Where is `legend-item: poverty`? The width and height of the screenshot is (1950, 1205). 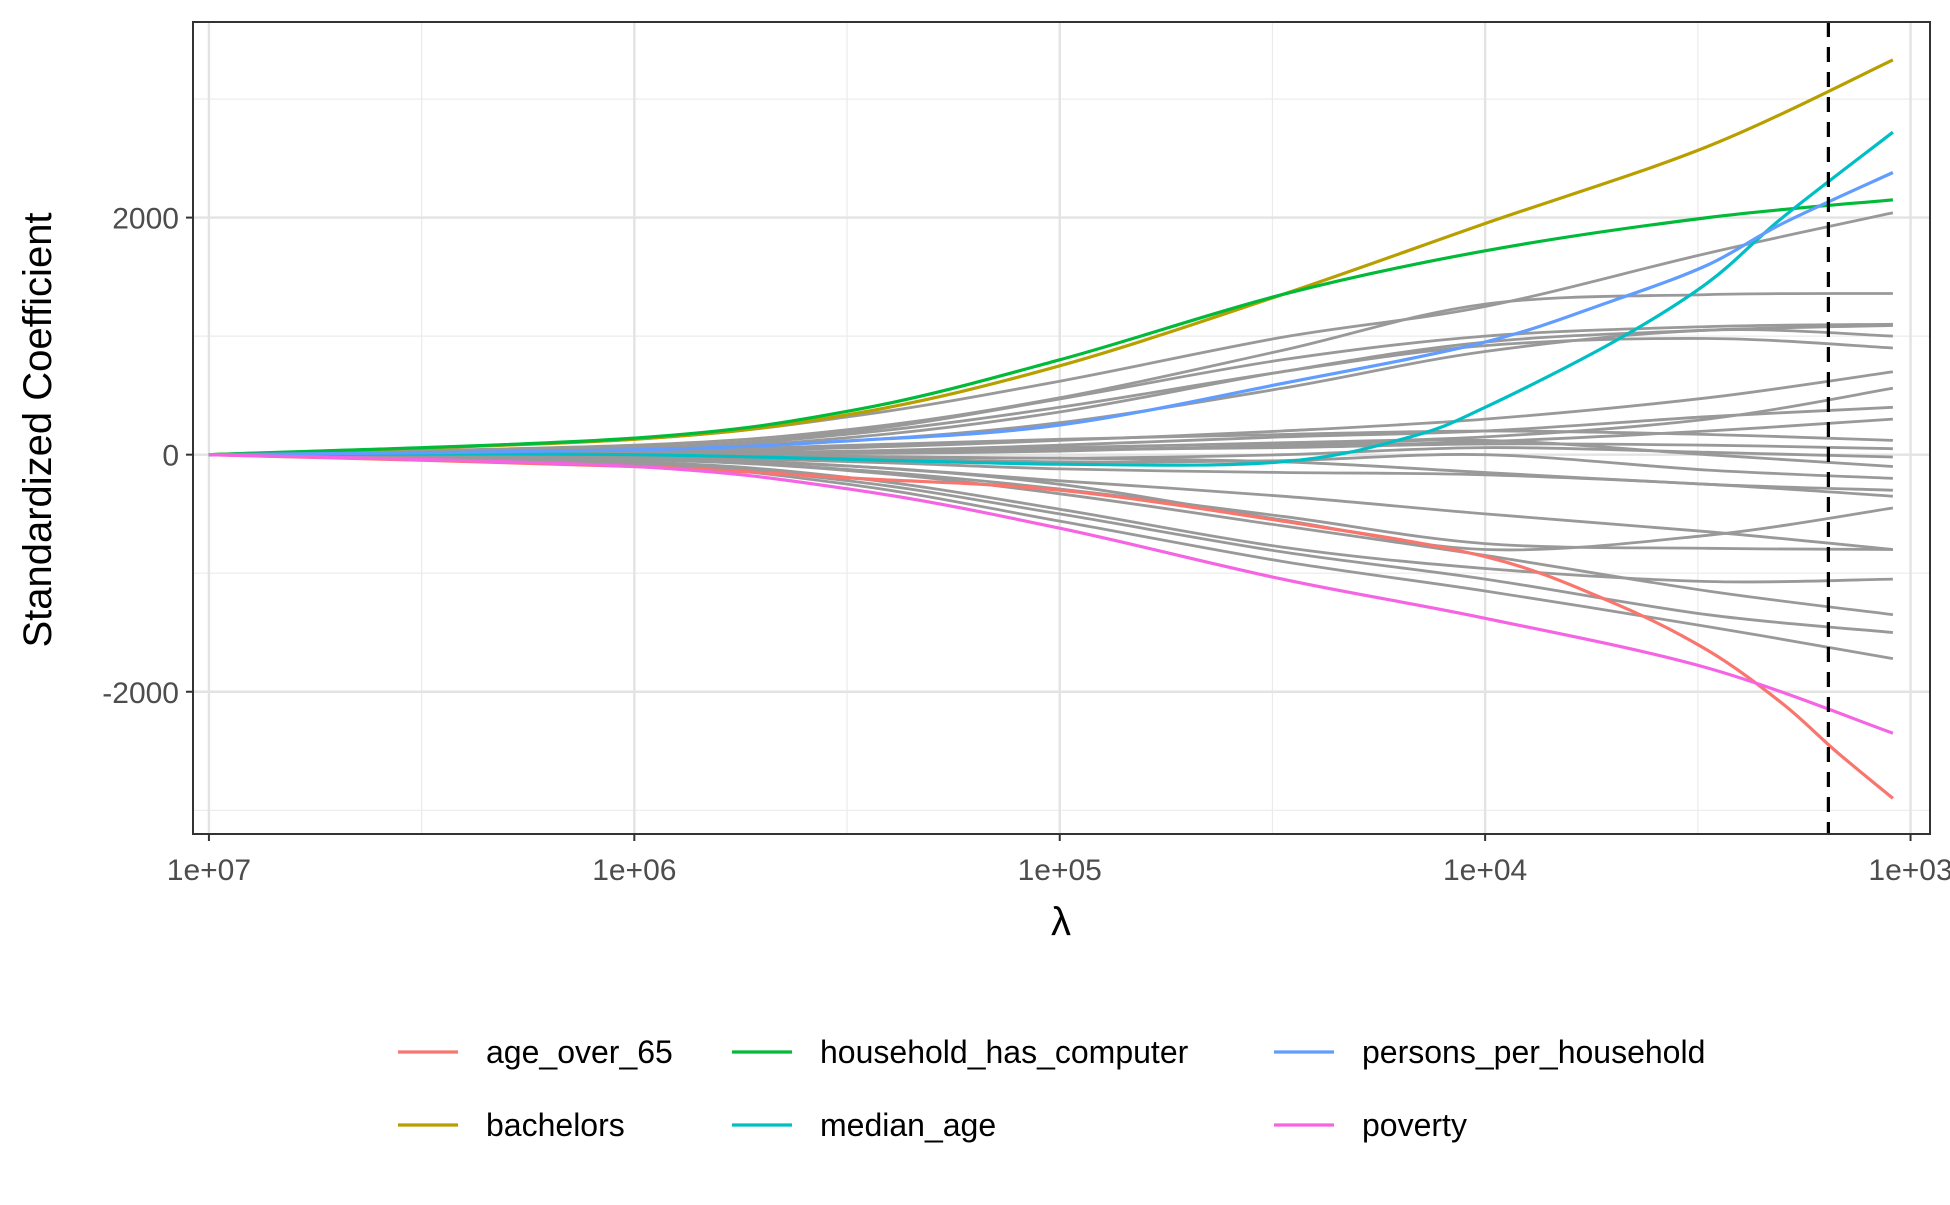
legend-item: poverty is located at coordinates (1370, 1125).